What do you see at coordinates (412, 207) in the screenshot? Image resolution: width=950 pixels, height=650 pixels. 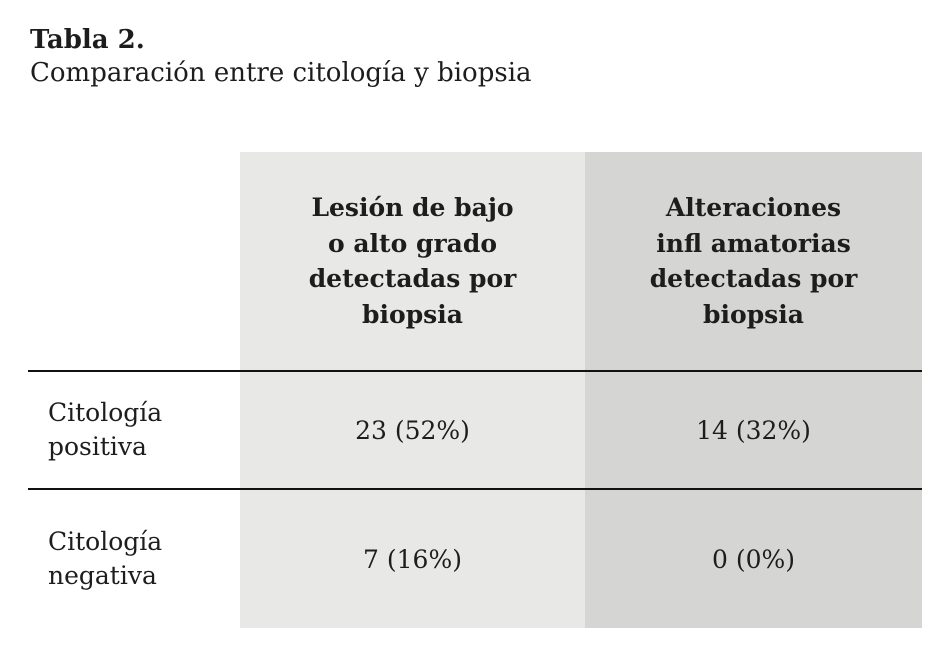 I see `header-line: Lesión de bajo` at bounding box center [412, 207].